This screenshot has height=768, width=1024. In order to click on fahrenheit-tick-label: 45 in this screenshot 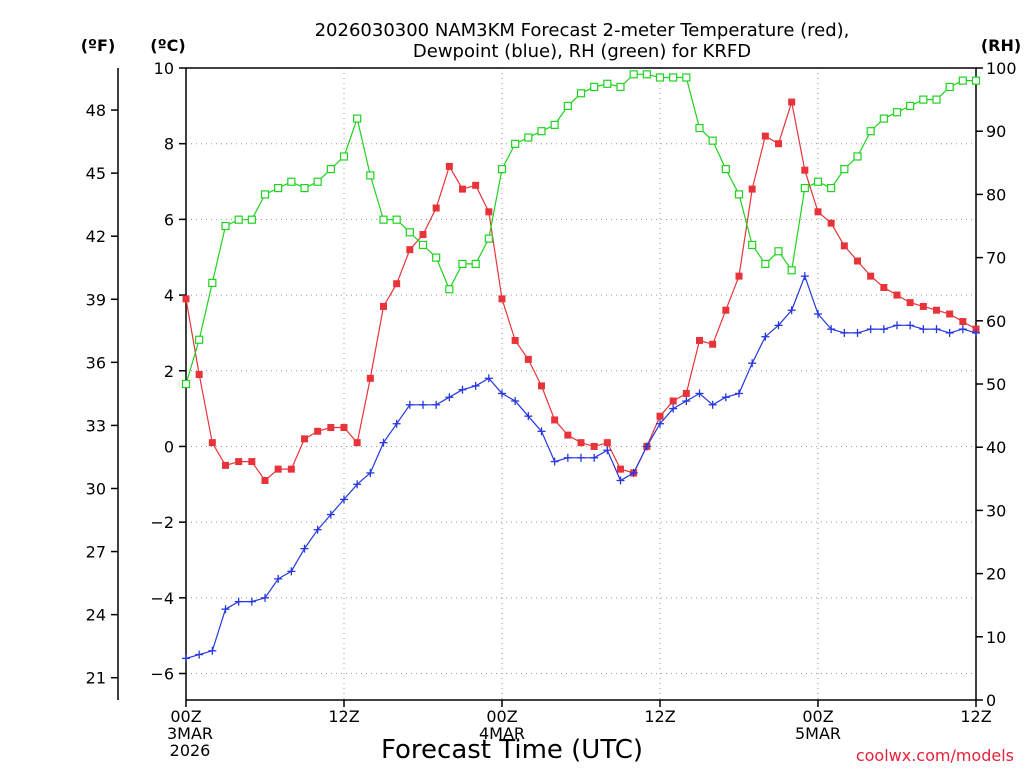, I will do `click(96, 173)`.